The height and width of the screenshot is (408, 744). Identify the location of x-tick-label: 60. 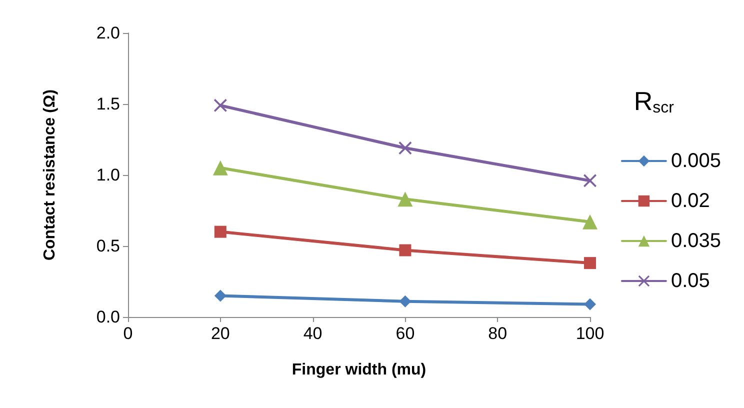
(405, 333).